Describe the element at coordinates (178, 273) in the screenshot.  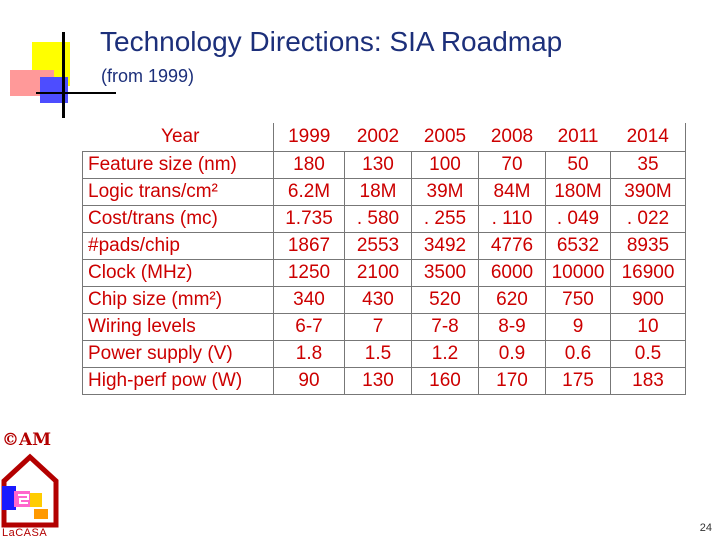
I see `row-label: Clock (MHz)` at that location.